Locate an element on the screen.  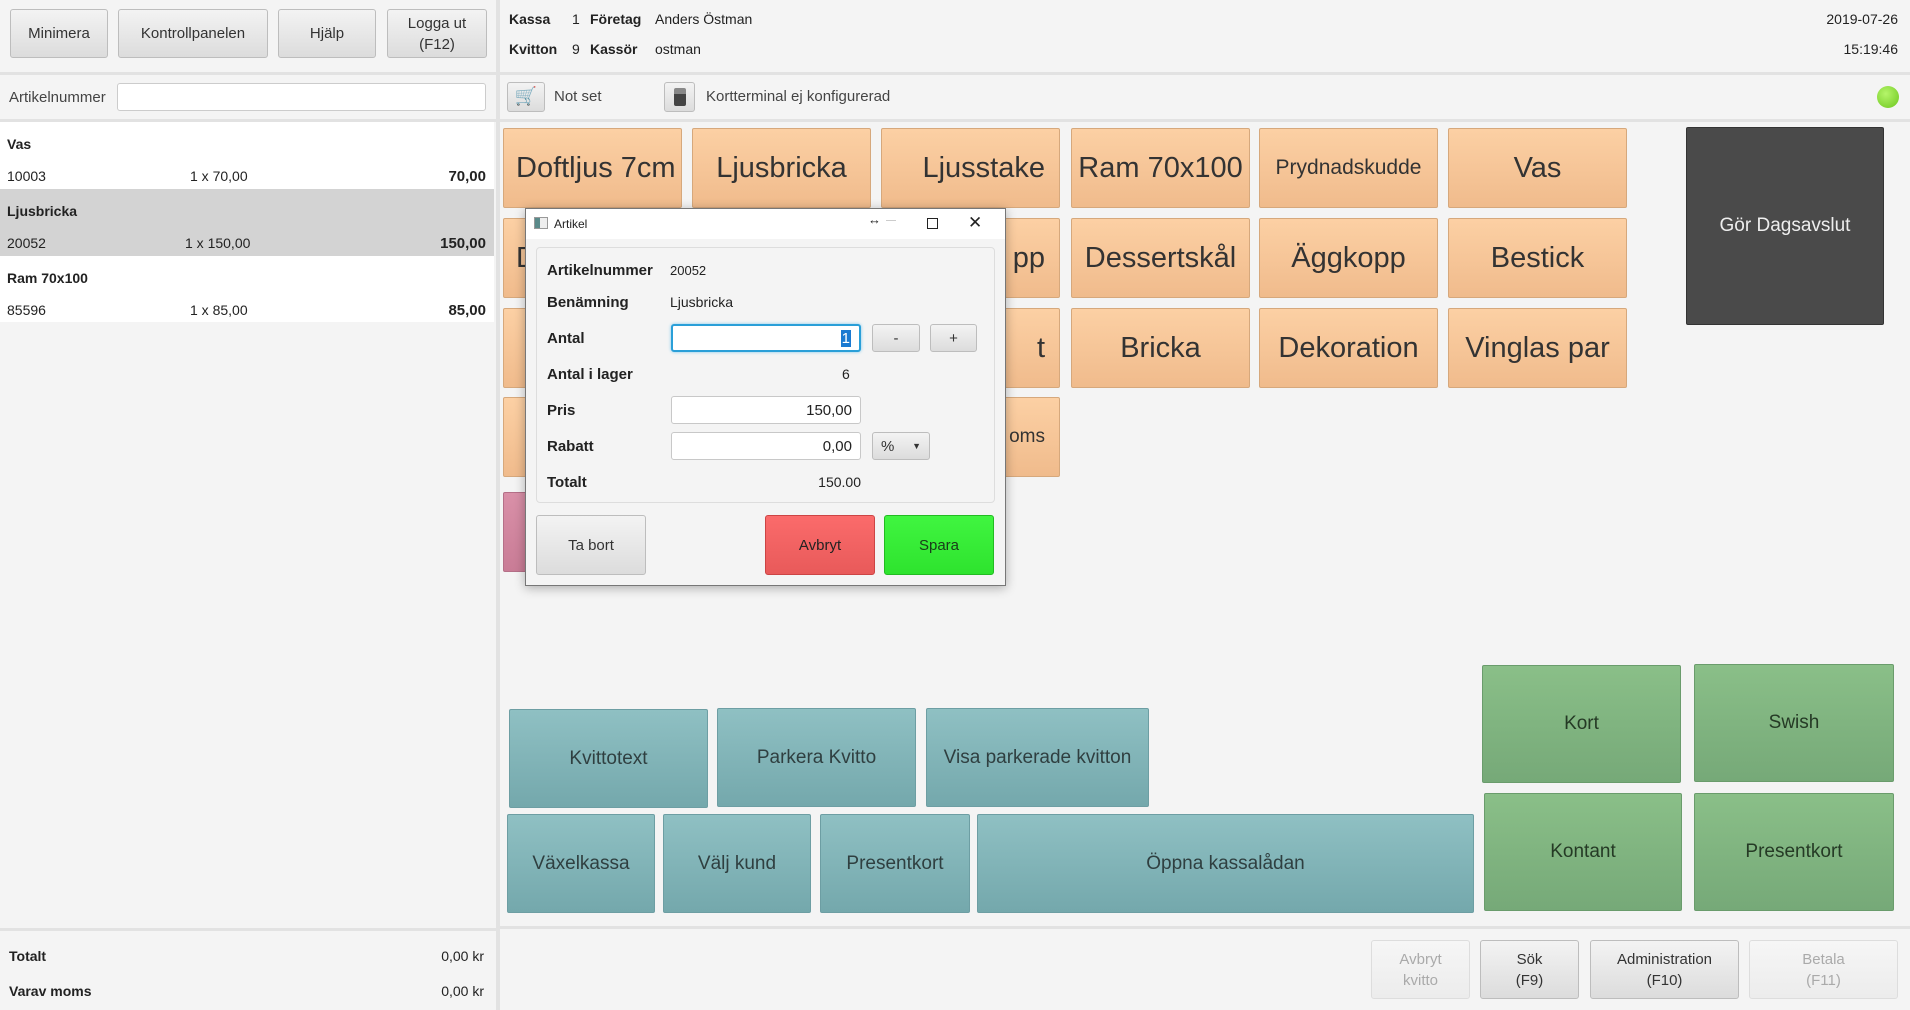
resize-icon: ↔ is located at coordinates (874, 219).